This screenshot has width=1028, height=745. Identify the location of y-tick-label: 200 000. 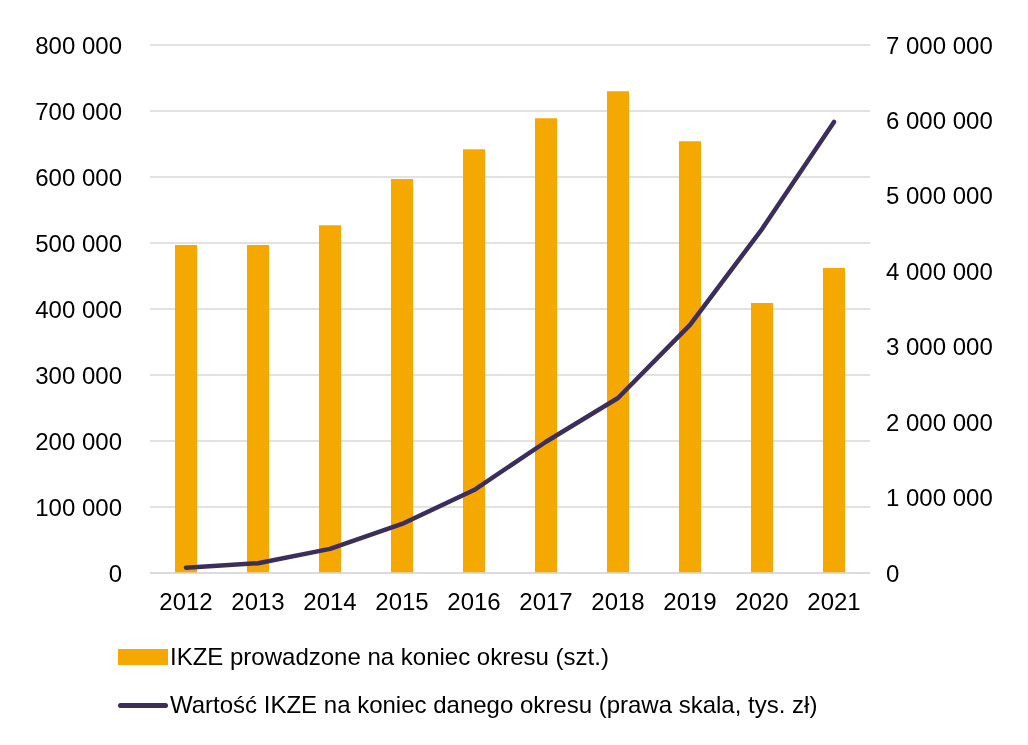
(78, 441).